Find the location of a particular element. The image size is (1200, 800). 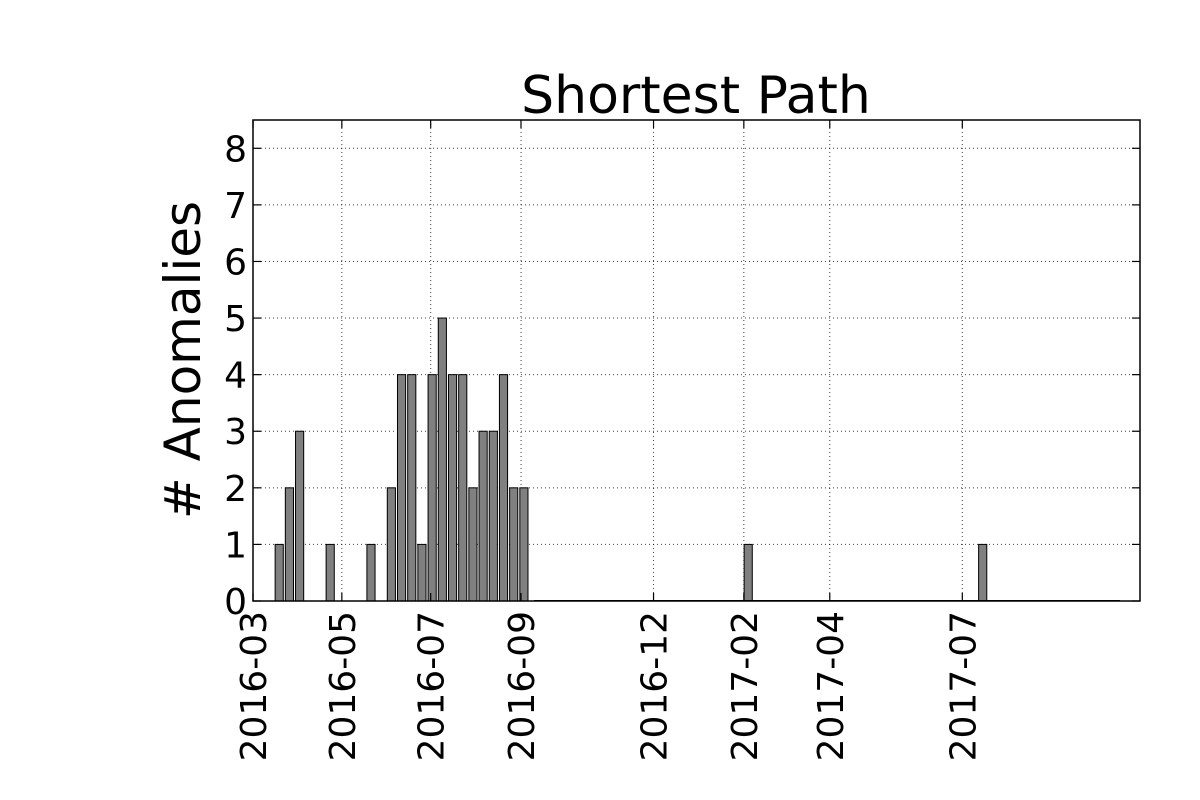

x-tick-label: 2016-09 is located at coordinates (522, 686).